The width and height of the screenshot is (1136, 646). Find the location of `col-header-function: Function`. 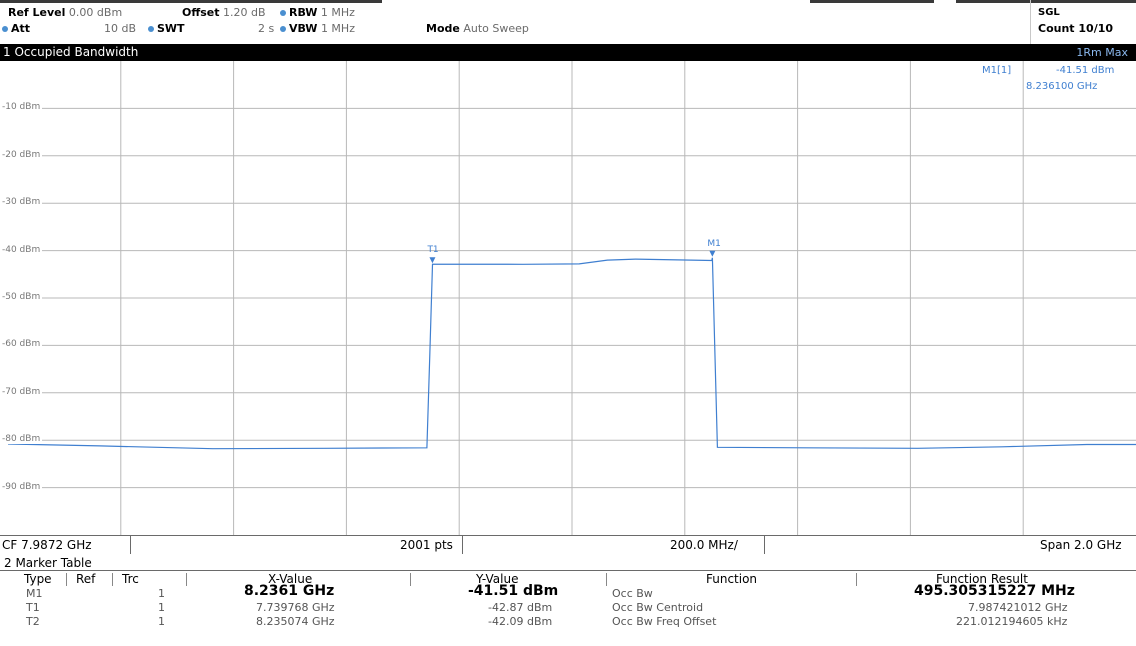

col-header-function: Function is located at coordinates (732, 579).